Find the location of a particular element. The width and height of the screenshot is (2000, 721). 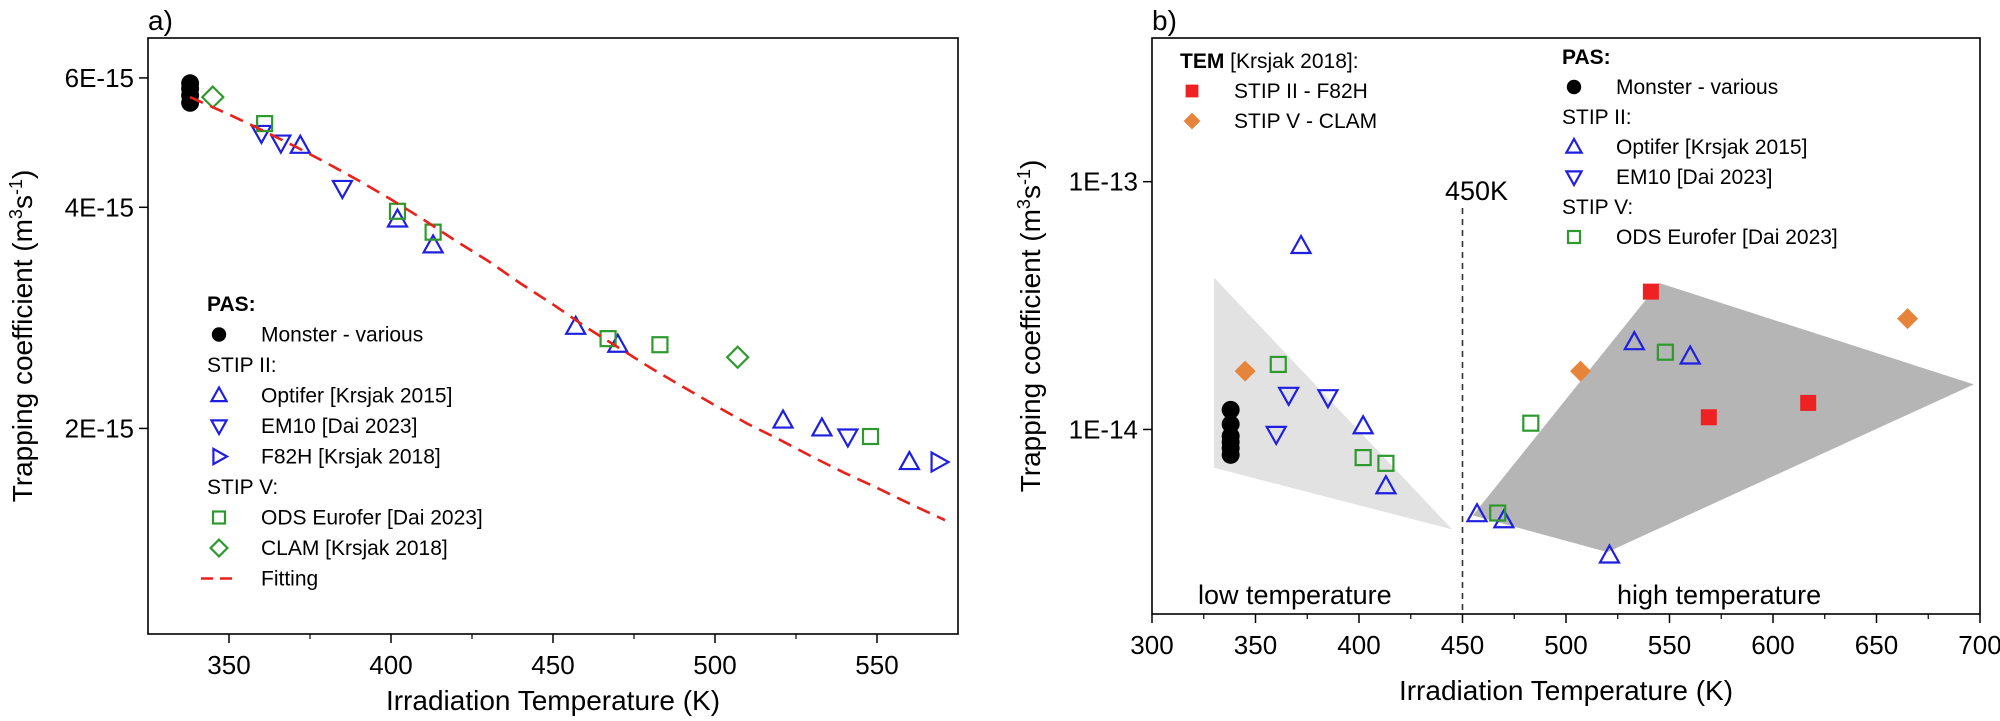

panel-a-x-tick-label: 450 is located at coordinates (552, 665).